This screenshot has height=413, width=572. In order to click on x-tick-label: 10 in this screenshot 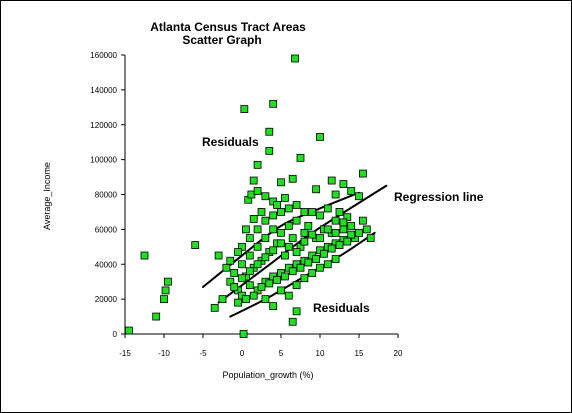, I will do `click(320, 353)`.